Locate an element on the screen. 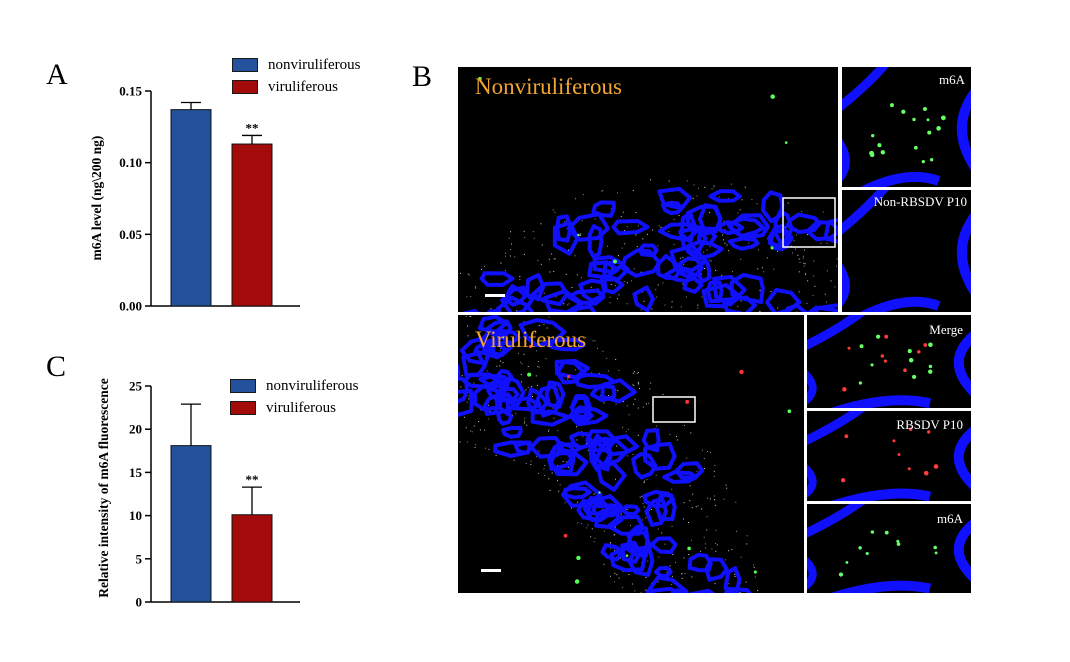 This screenshot has width=1070, height=662. bar-nonviruliferous is located at coordinates (191, 524).